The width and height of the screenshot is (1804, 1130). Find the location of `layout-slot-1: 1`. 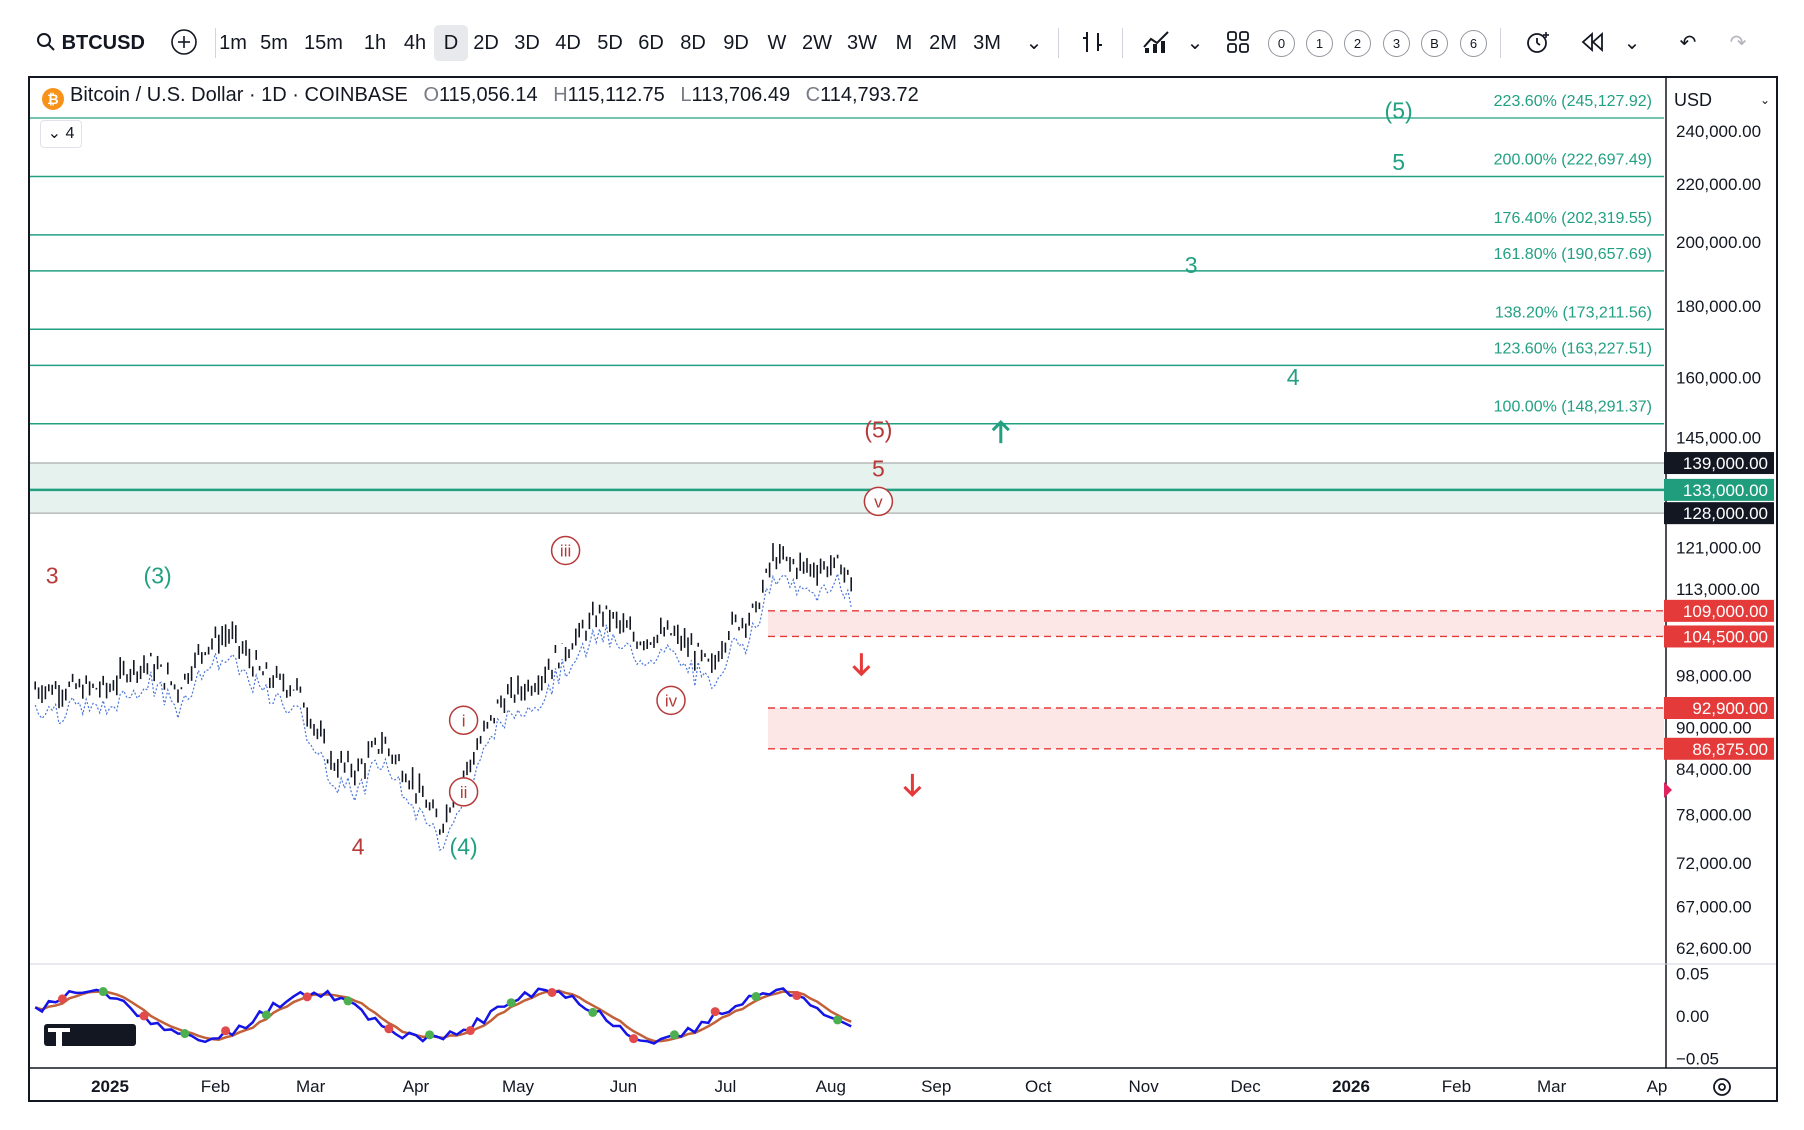

layout-slot-1: 1 is located at coordinates (1319, 43).